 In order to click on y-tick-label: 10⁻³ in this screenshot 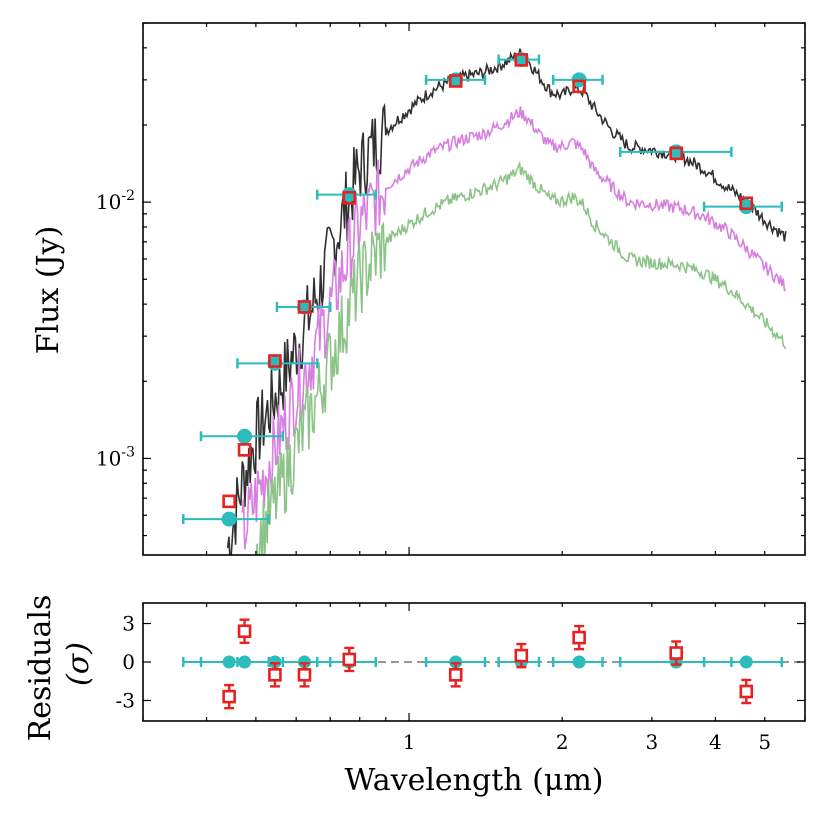, I will do `click(115, 457)`.